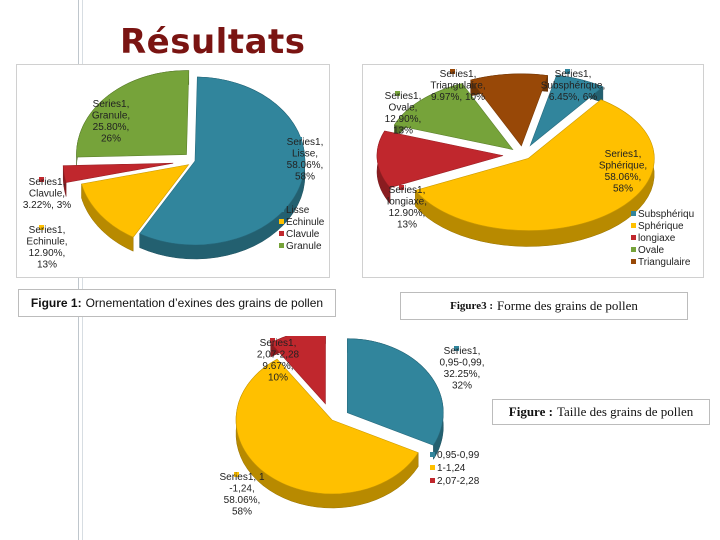 The height and width of the screenshot is (540, 720). I want to click on data-label-2-07-2-28-line: 10%, so click(278, 378).